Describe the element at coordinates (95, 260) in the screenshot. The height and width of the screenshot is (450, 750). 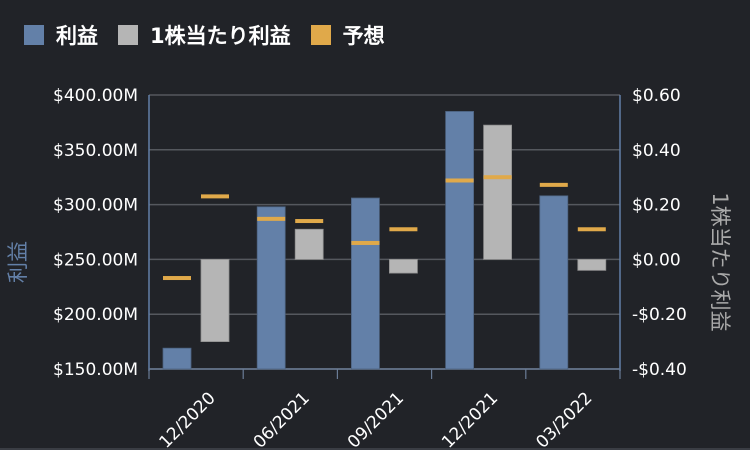
I see `left-tick-label: $250.00M` at that location.